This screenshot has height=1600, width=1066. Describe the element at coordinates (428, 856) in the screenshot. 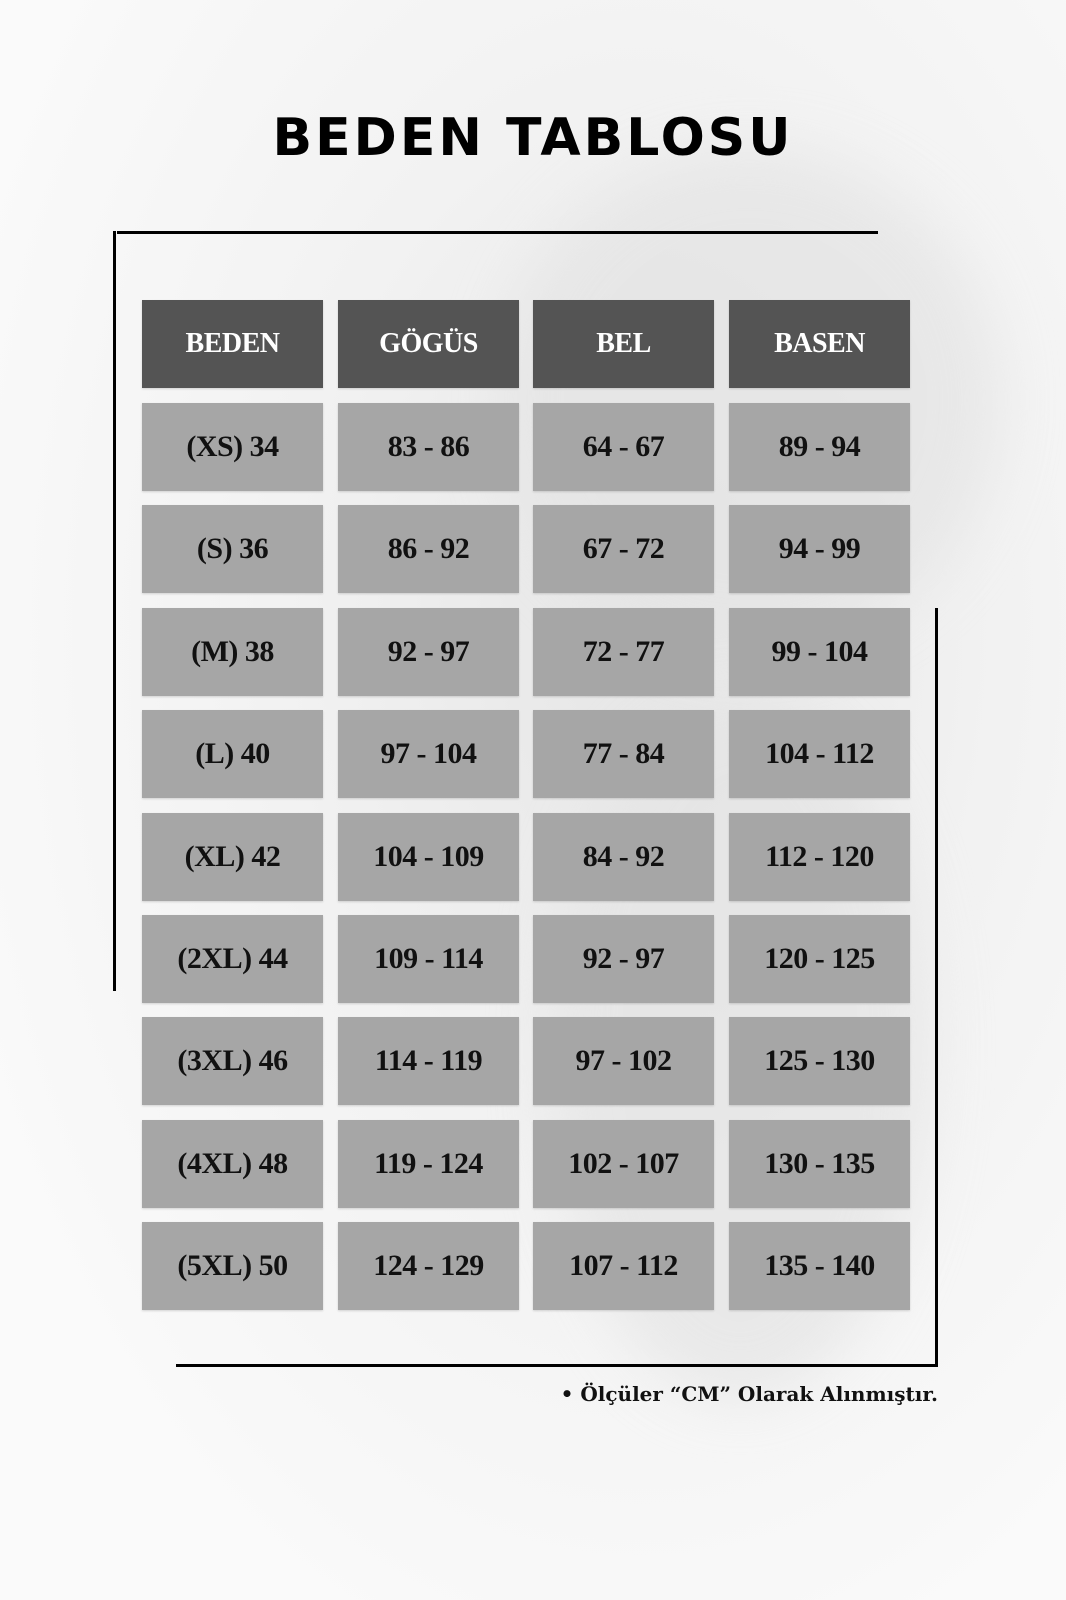

I see `table-cell: 104 - 109` at that location.